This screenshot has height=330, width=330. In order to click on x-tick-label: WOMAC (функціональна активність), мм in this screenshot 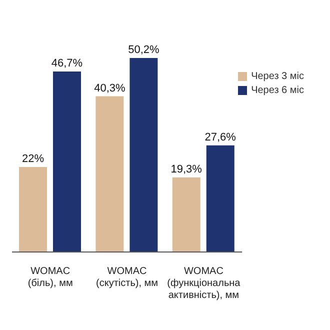, I will do `click(204, 283)`.